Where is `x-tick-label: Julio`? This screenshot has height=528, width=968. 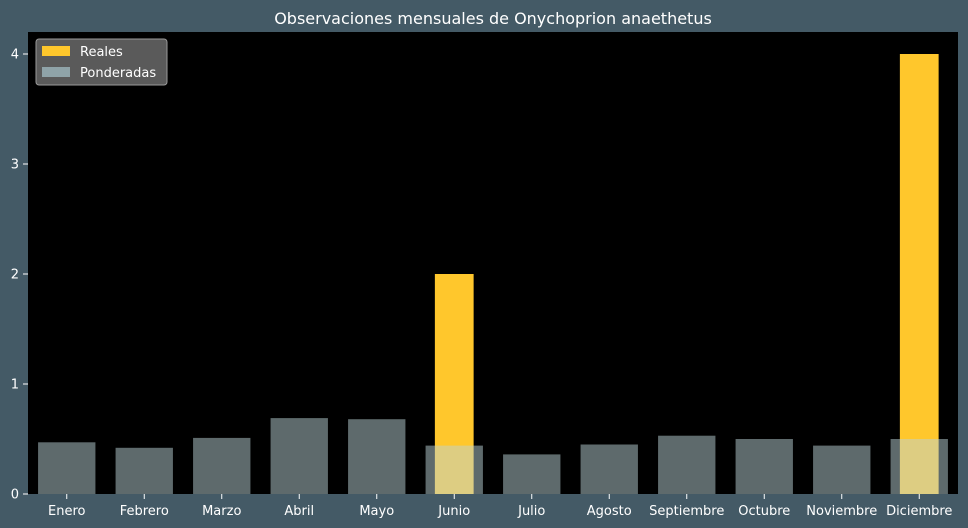
x-tick-label: Julio is located at coordinates (531, 511).